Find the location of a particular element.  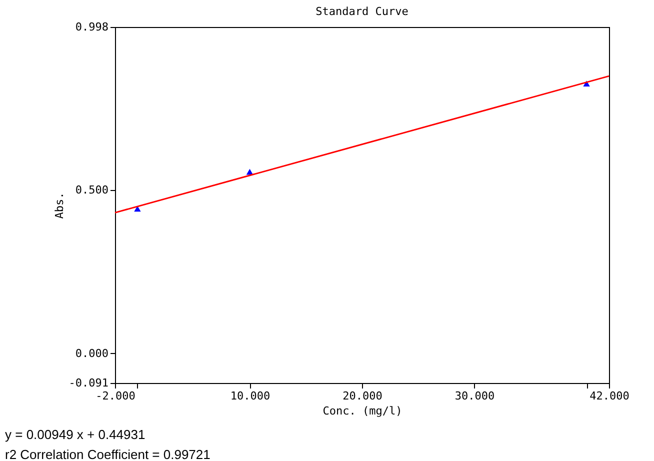

y-tick-label: 0.500 is located at coordinates (91, 189).